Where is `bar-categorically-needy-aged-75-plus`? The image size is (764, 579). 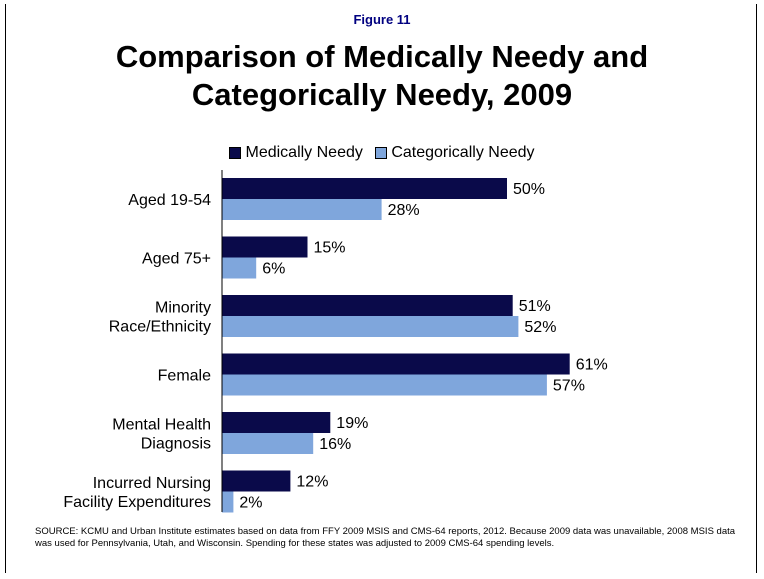
bar-categorically-needy-aged-75-plus is located at coordinates (239, 268).